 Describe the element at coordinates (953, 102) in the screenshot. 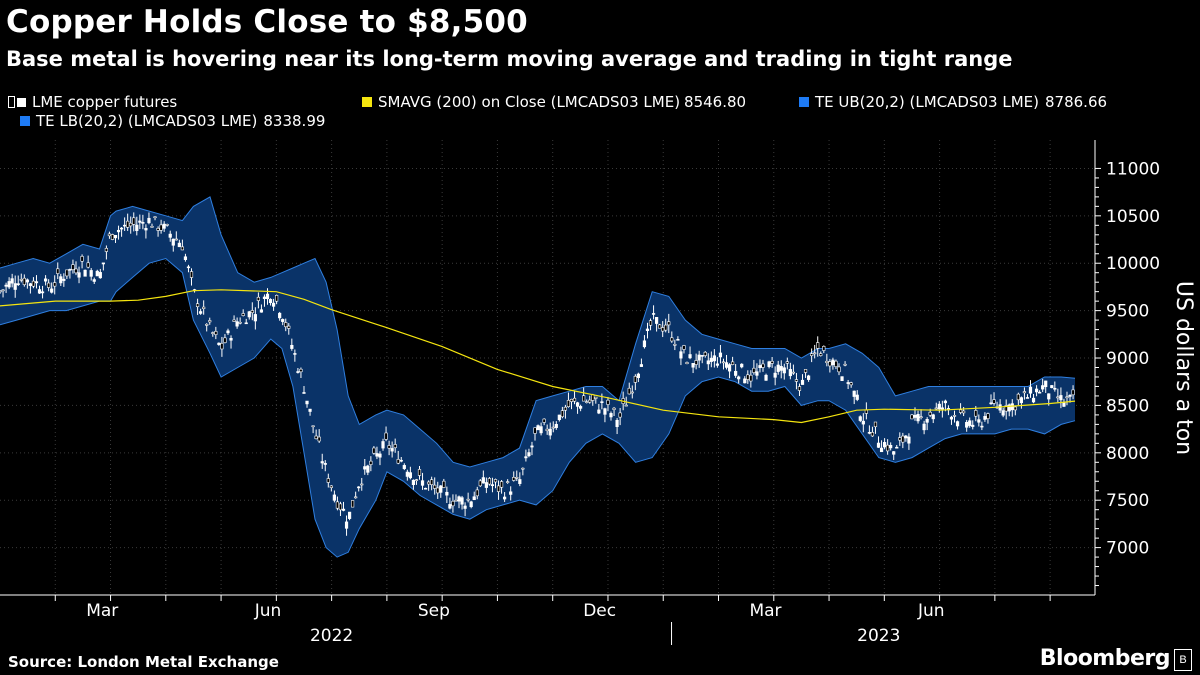

I see `legend-item-ub: TE UB(20,2) (LMCADS03 LME) 8786.66` at that location.